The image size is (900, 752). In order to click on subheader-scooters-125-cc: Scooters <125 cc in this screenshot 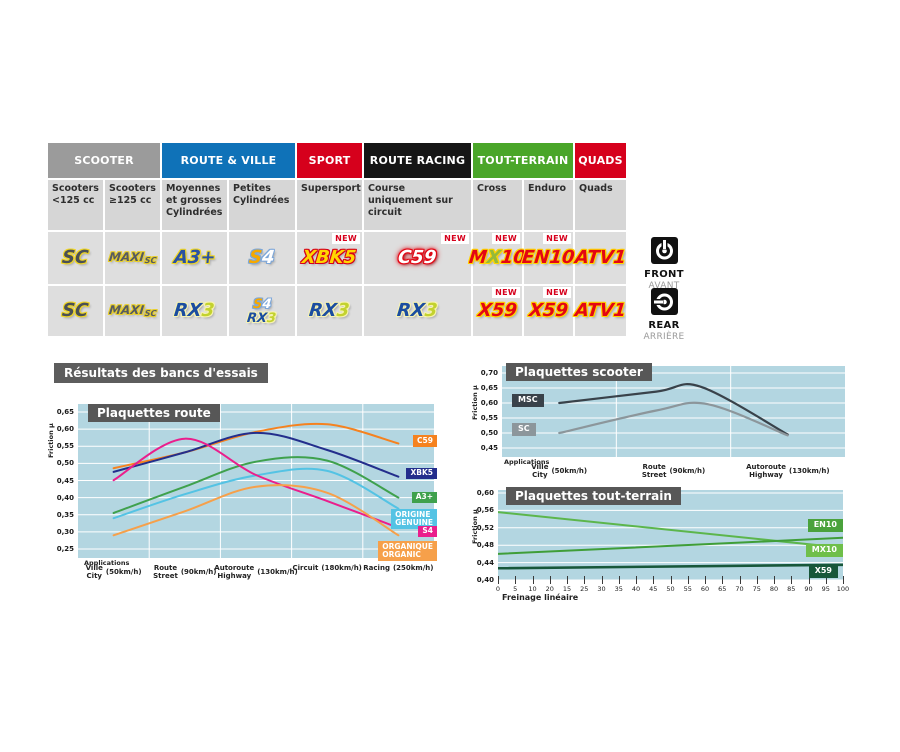, I will do `click(75, 205)`.